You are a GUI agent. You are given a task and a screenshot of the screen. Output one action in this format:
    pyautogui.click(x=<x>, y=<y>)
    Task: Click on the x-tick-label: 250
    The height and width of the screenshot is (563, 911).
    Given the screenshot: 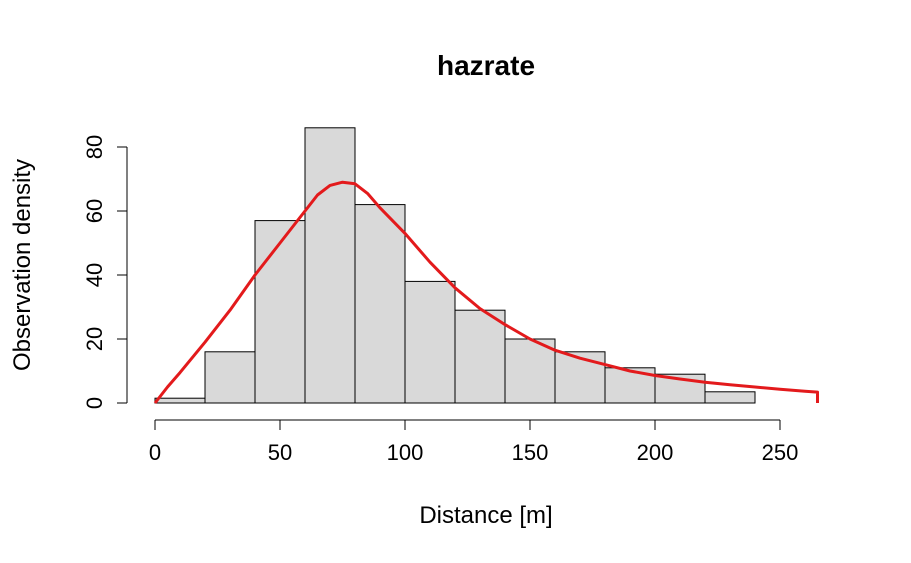 What is the action you would take?
    pyautogui.click(x=780, y=452)
    